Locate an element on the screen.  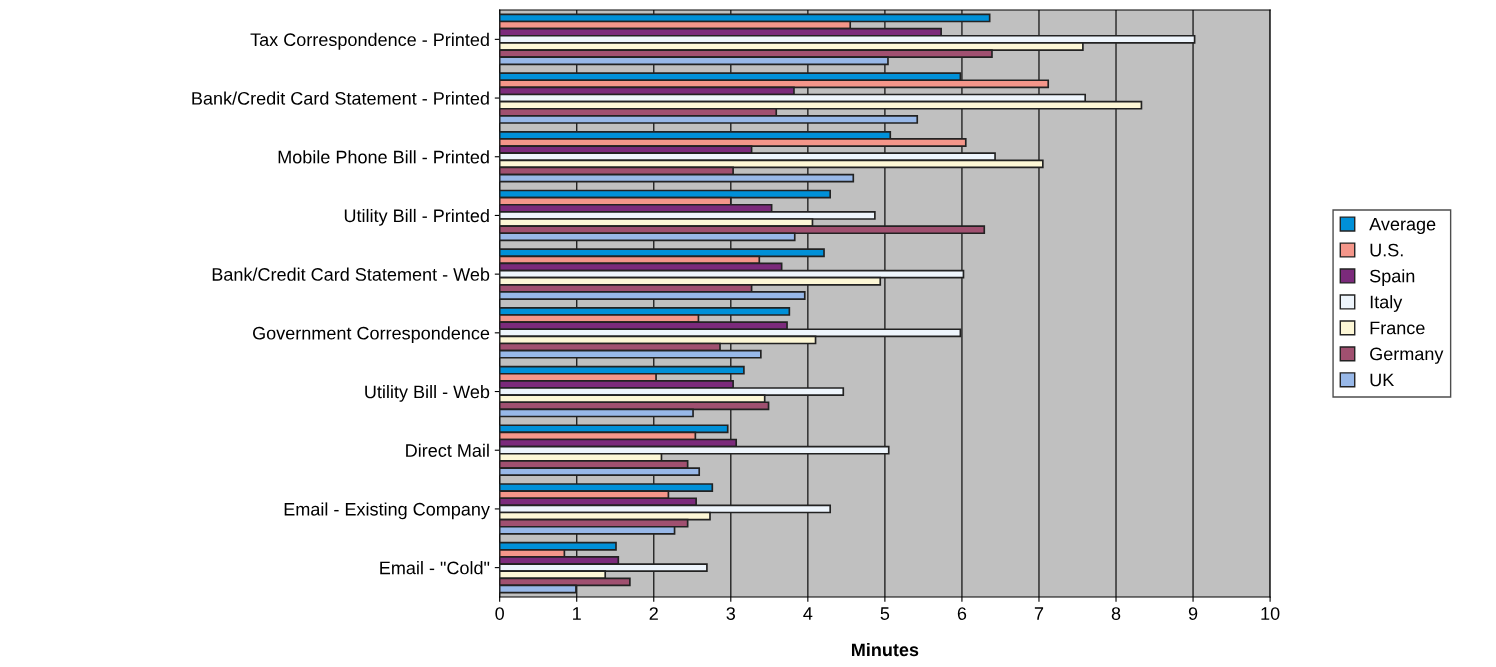
legend-label: Italy is located at coordinates (1386, 303).